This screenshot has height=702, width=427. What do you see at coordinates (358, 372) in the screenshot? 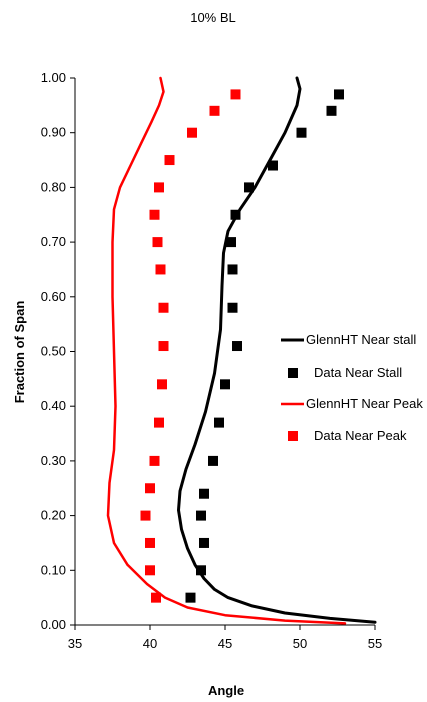
I see `legend-label-data-near-stall: Data Near Stall` at bounding box center [358, 372].